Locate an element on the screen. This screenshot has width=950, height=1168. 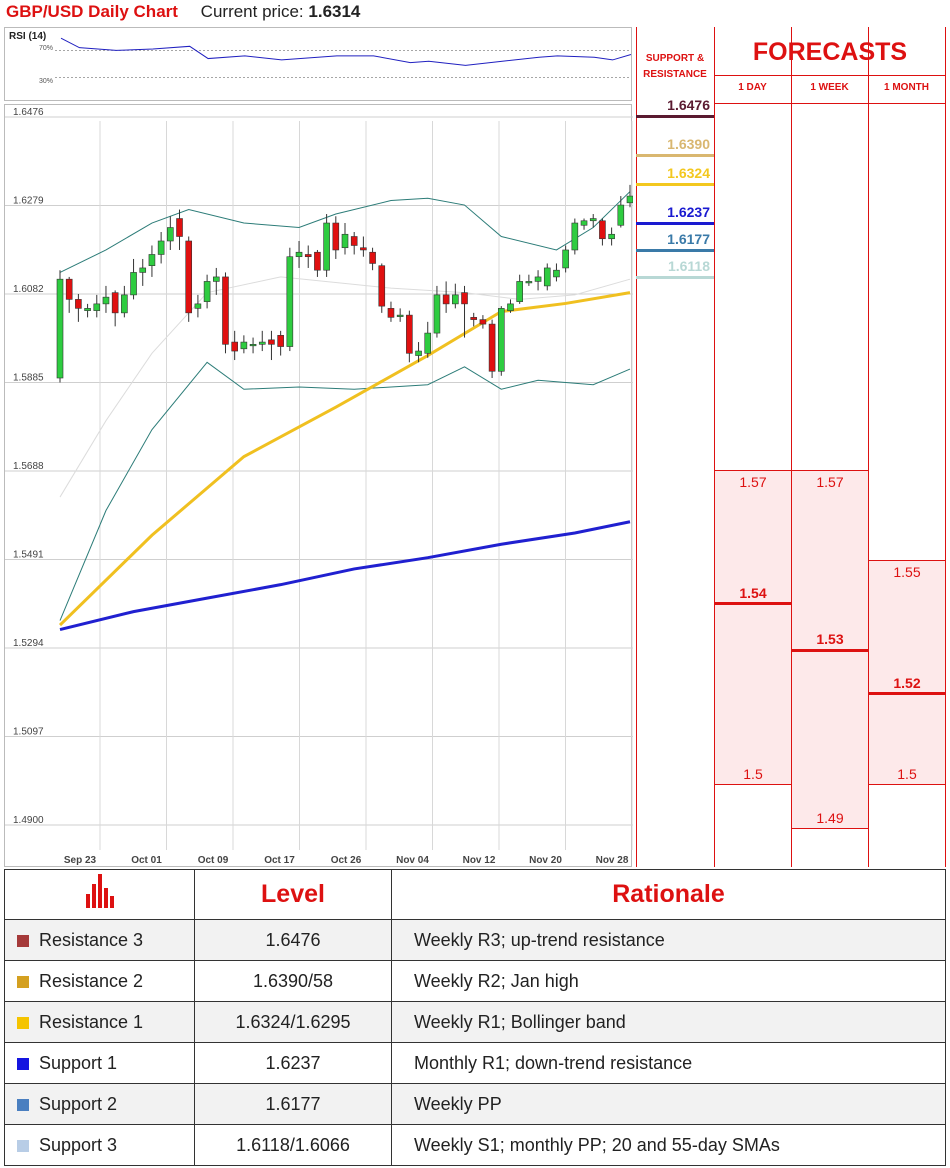
row-level: 1.6177 is located at coordinates (293, 1104).